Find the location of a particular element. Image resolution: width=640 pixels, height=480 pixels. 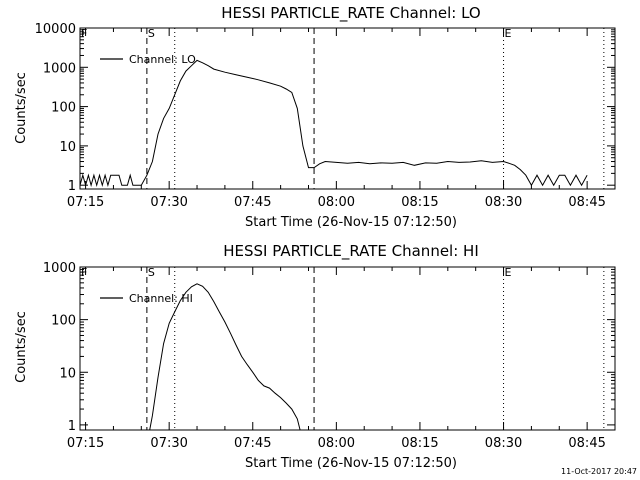

y-tick-label-lo: 10 is located at coordinates (67, 147).